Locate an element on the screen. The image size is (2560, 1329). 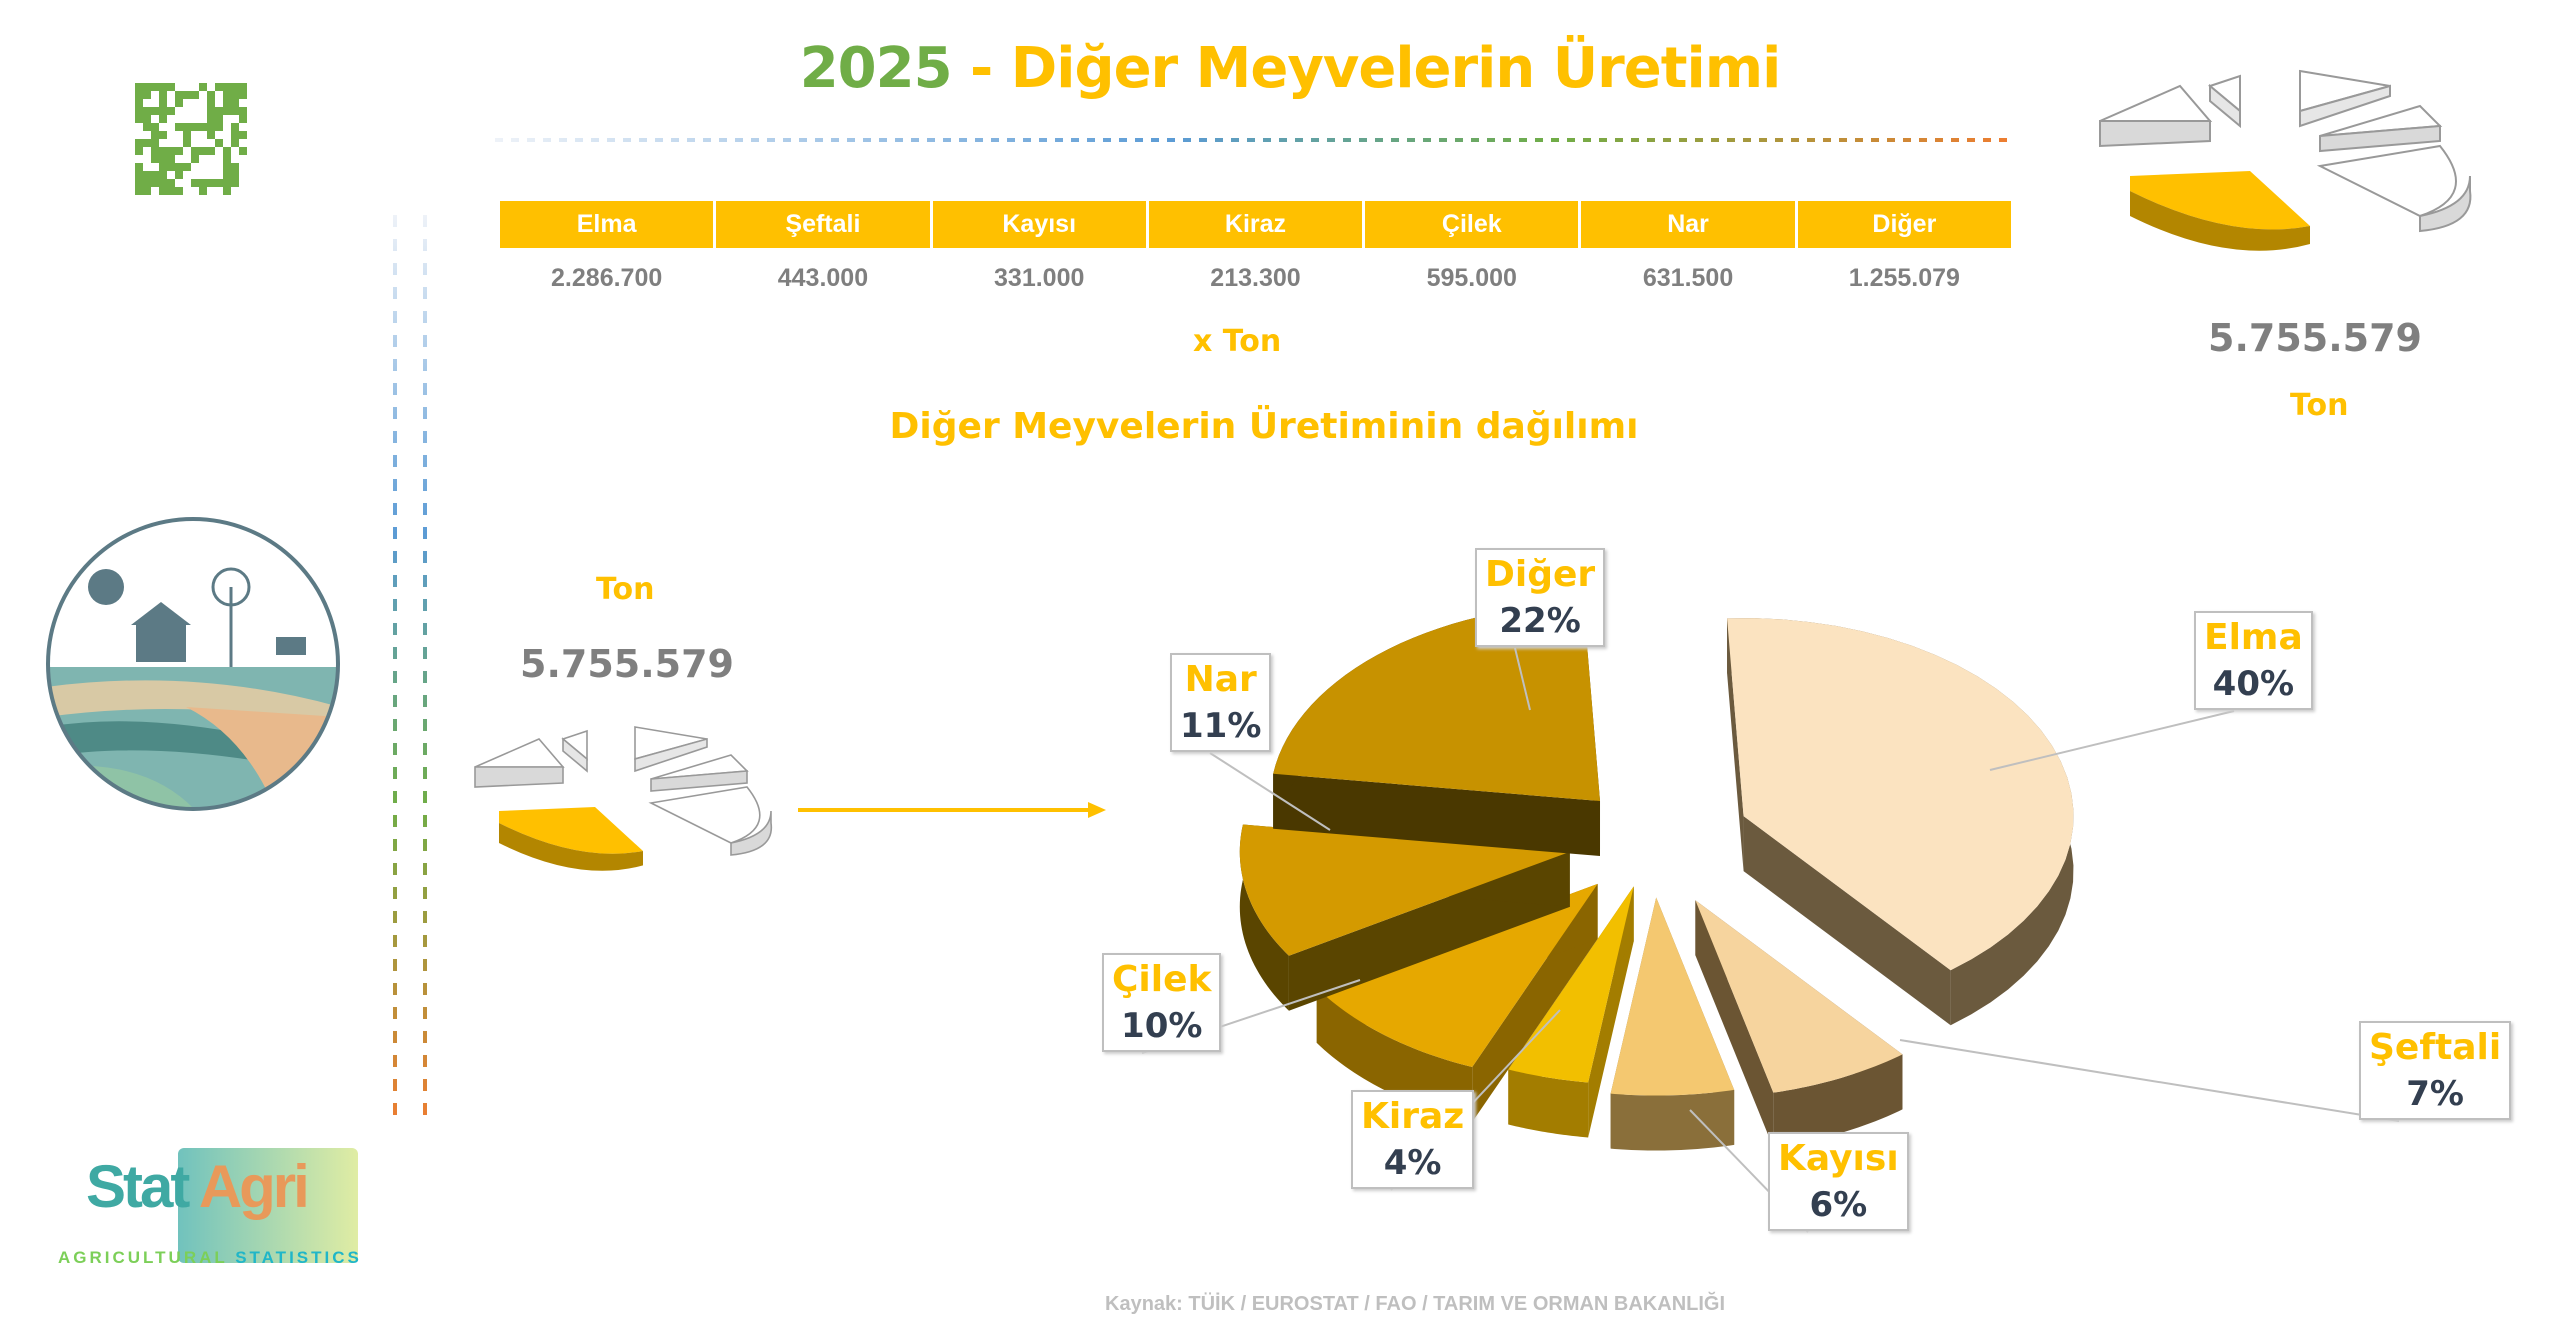
data-label: Kayısı 6% is located at coordinates (1838, 1181).